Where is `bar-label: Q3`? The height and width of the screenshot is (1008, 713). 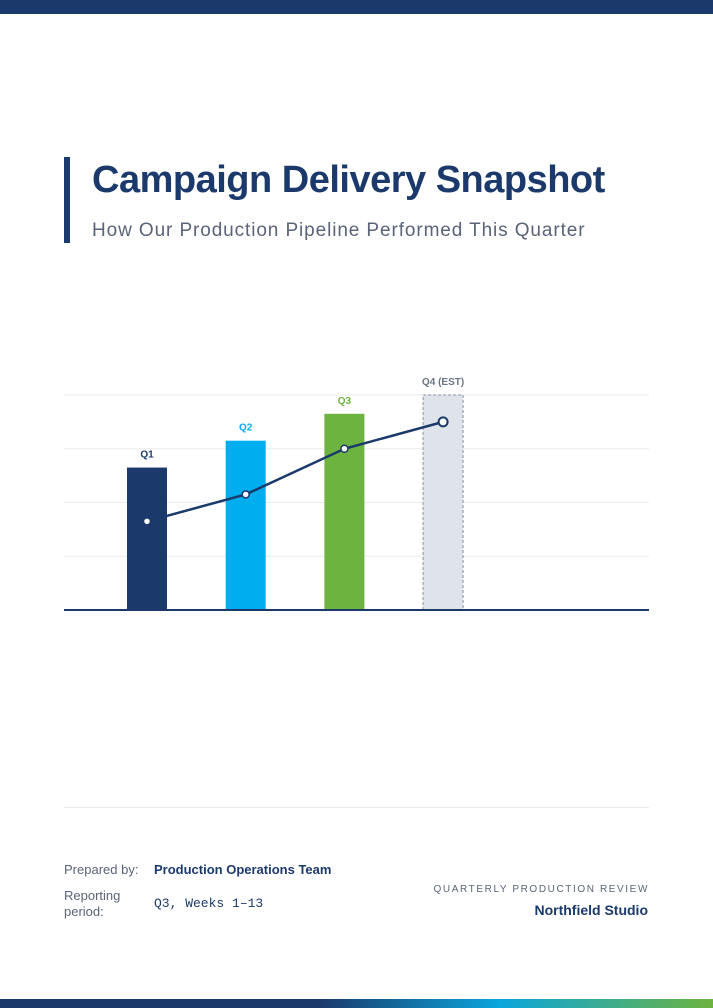 bar-label: Q3 is located at coordinates (345, 401).